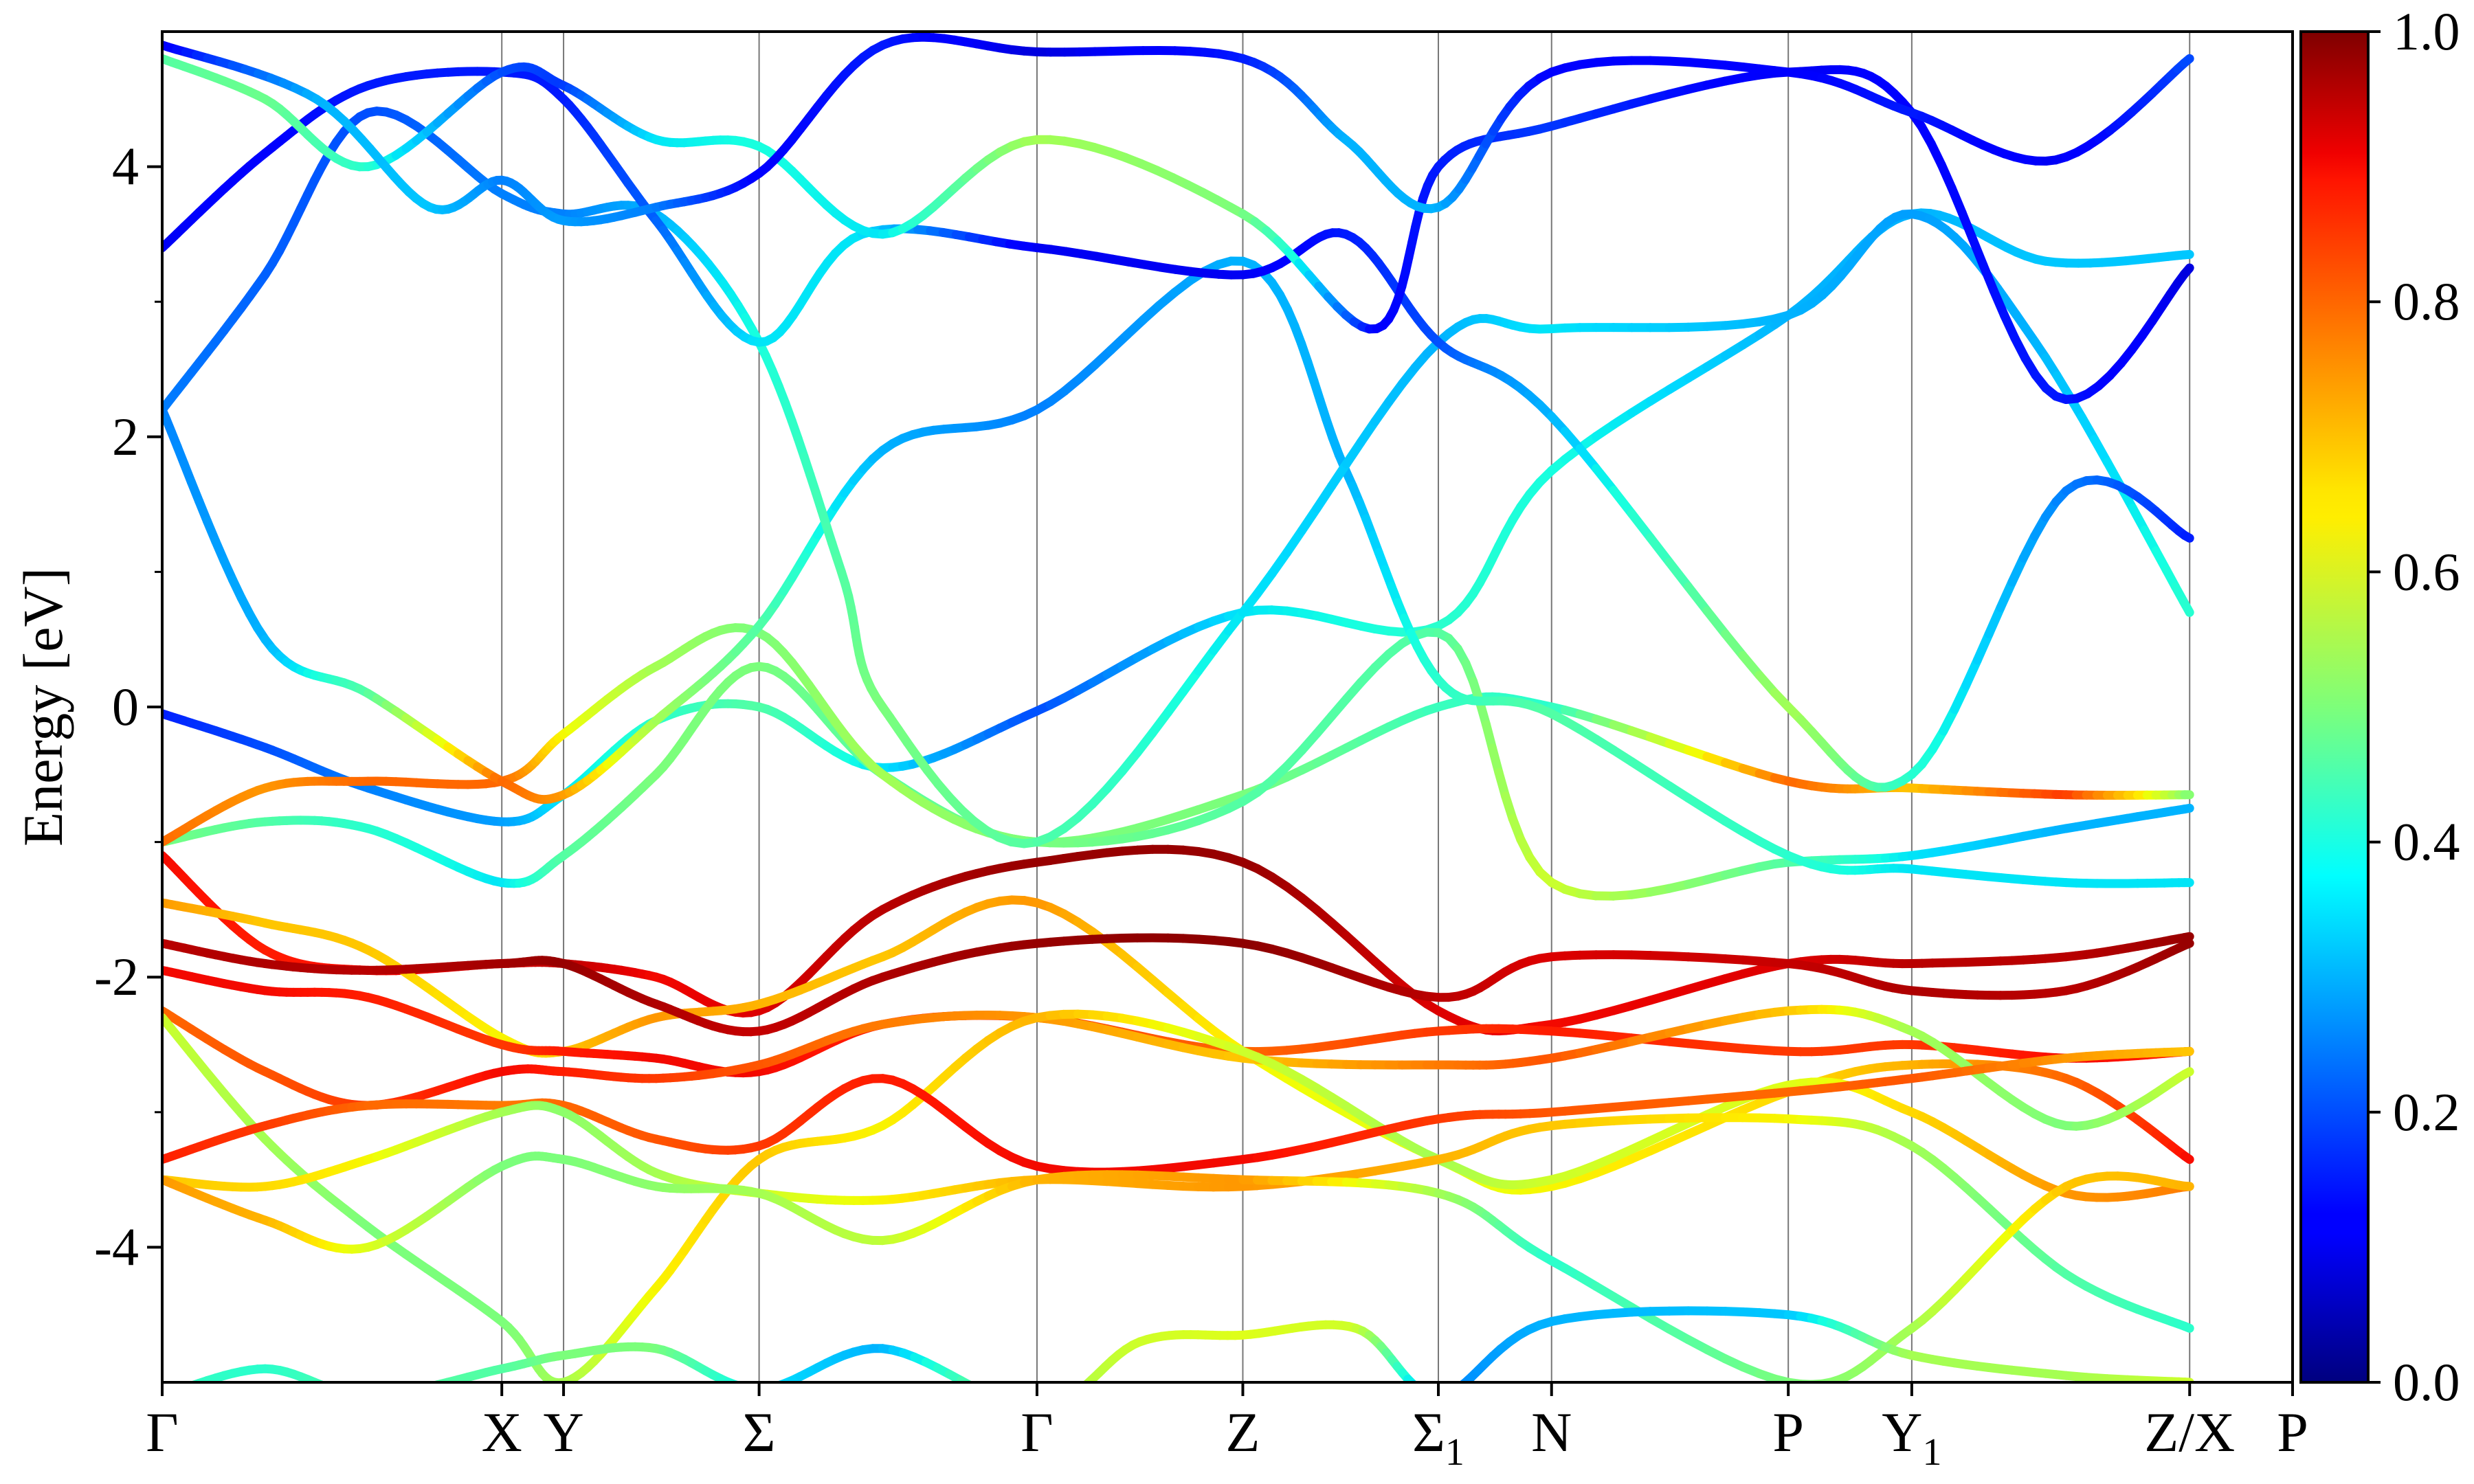 The height and width of the screenshot is (1484, 2474). I want to click on colorbar-tick-label: 0.0, so click(2426, 1382).